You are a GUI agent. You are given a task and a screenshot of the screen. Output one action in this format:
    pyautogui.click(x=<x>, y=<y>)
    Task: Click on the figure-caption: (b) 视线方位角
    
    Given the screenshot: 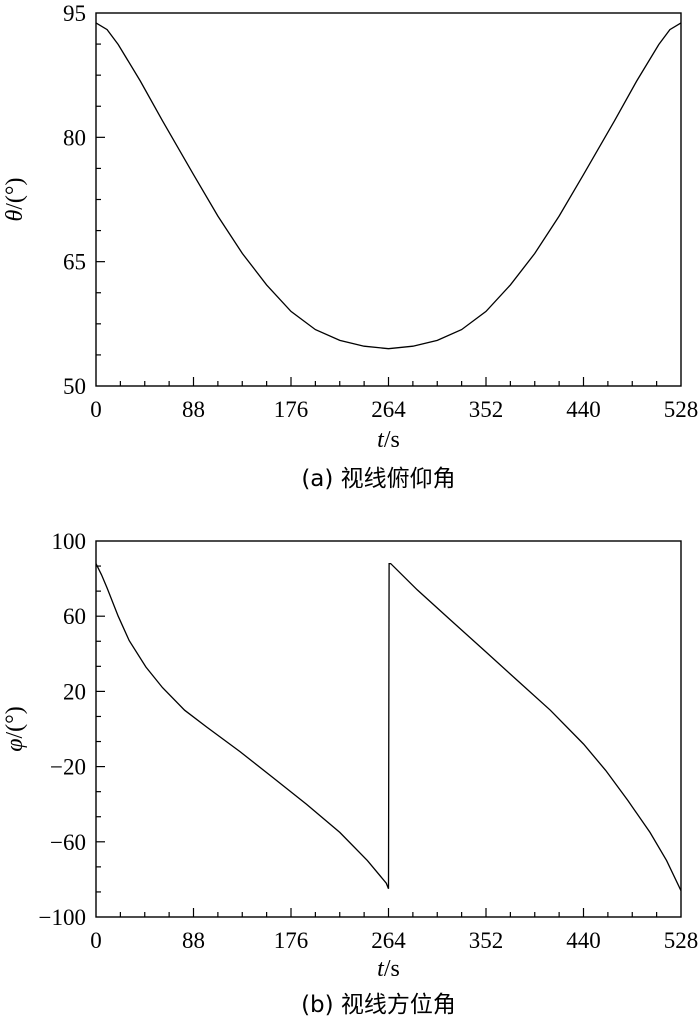 What is the action you would take?
    pyautogui.click(x=378, y=1005)
    